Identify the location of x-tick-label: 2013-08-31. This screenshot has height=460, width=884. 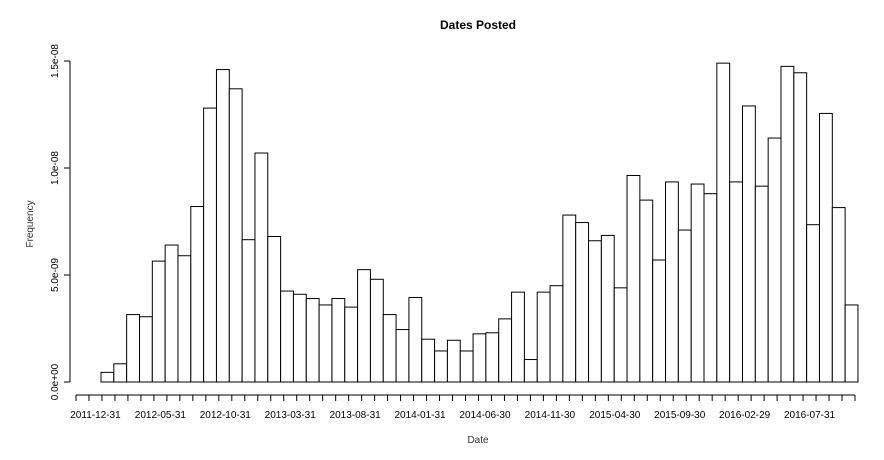
(356, 415).